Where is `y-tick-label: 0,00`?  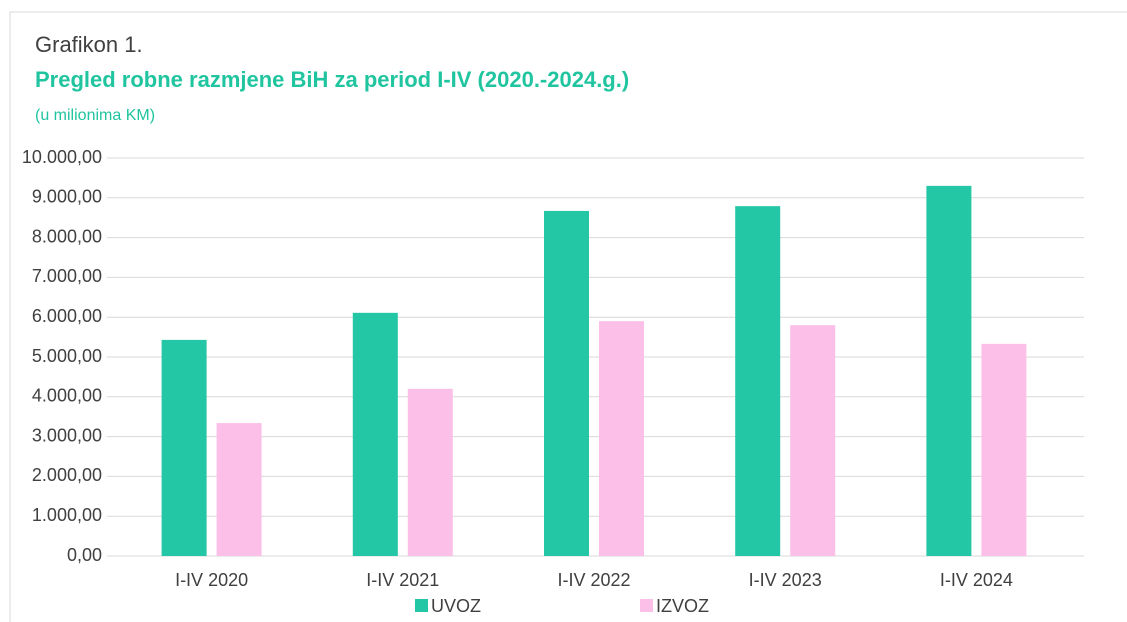
y-tick-label: 0,00 is located at coordinates (84, 555).